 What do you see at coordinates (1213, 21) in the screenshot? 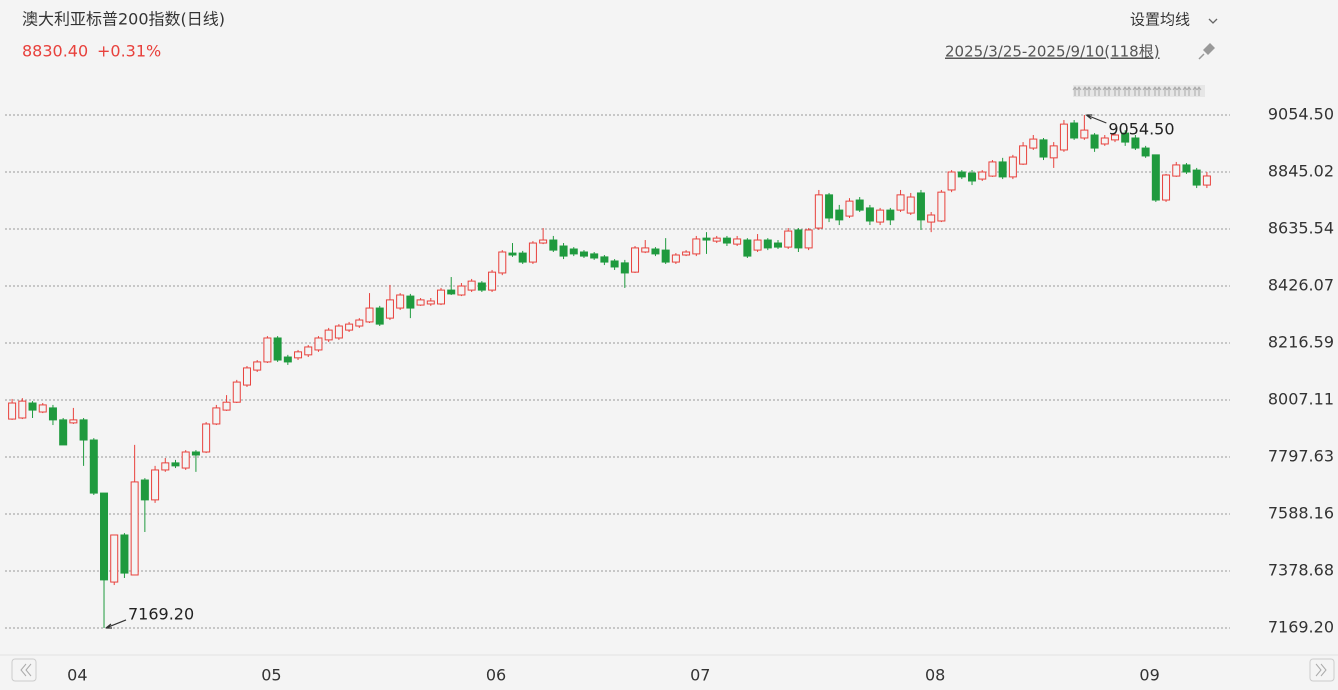
I see `dropdown-chevron` at bounding box center [1213, 21].